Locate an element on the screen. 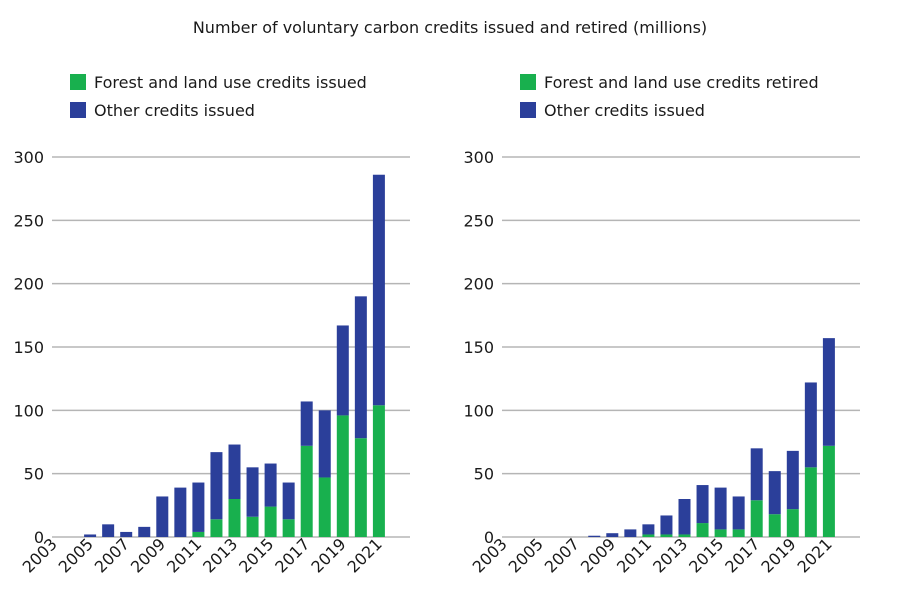 This screenshot has width=900, height=616. legend-swatch-forest-retired is located at coordinates (528, 82).